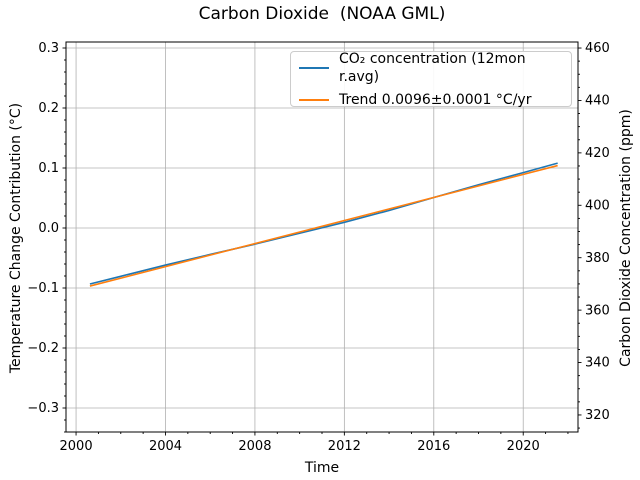  I want to click on x-tick-label-2008: 2008, so click(254, 446).